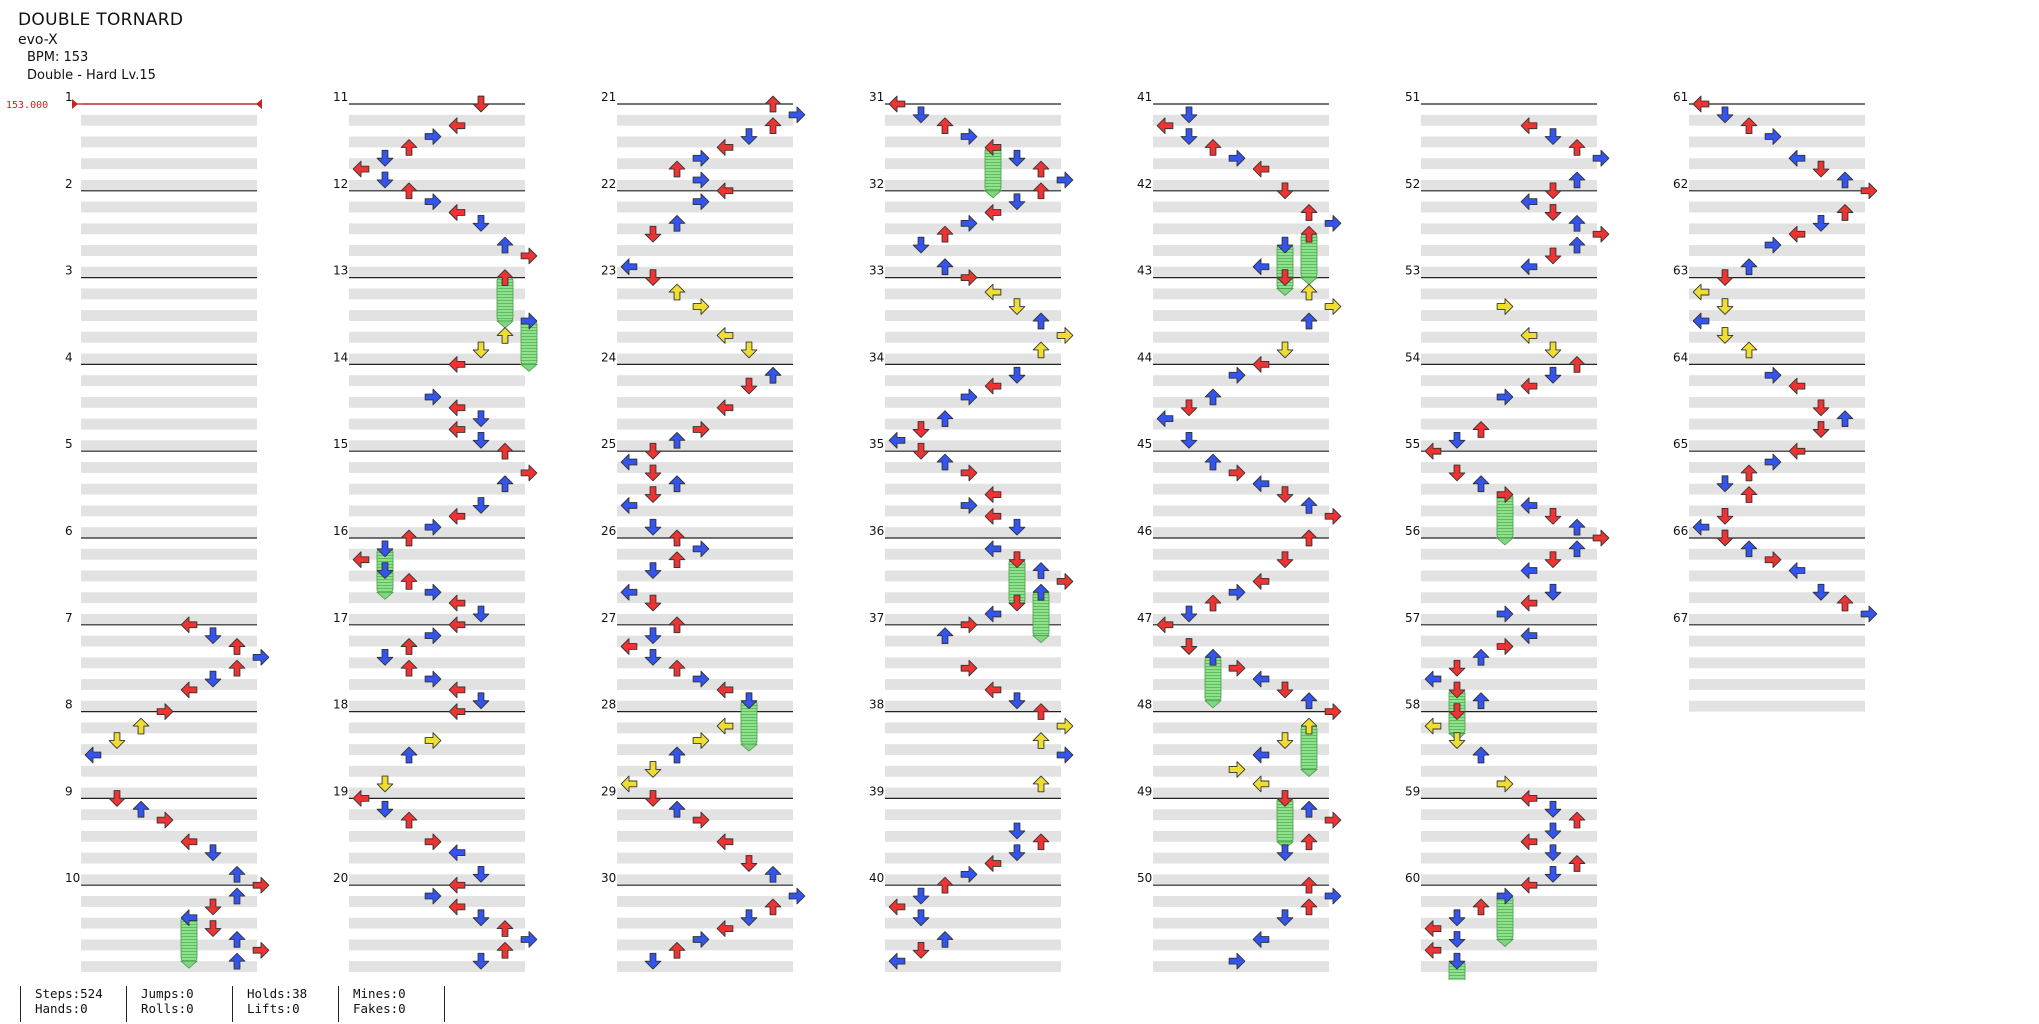 This screenshot has width=2039, height=1024. I want to click on measure-number: 48, so click(1144, 705).